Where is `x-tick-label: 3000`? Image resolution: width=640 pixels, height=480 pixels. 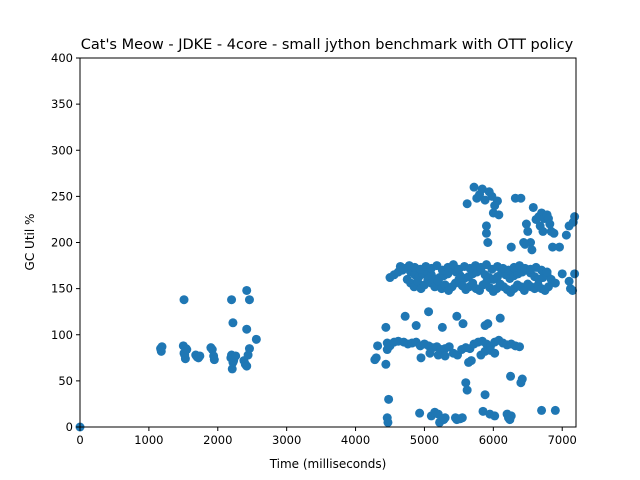
x-tick-label: 3000 is located at coordinates (286, 440).